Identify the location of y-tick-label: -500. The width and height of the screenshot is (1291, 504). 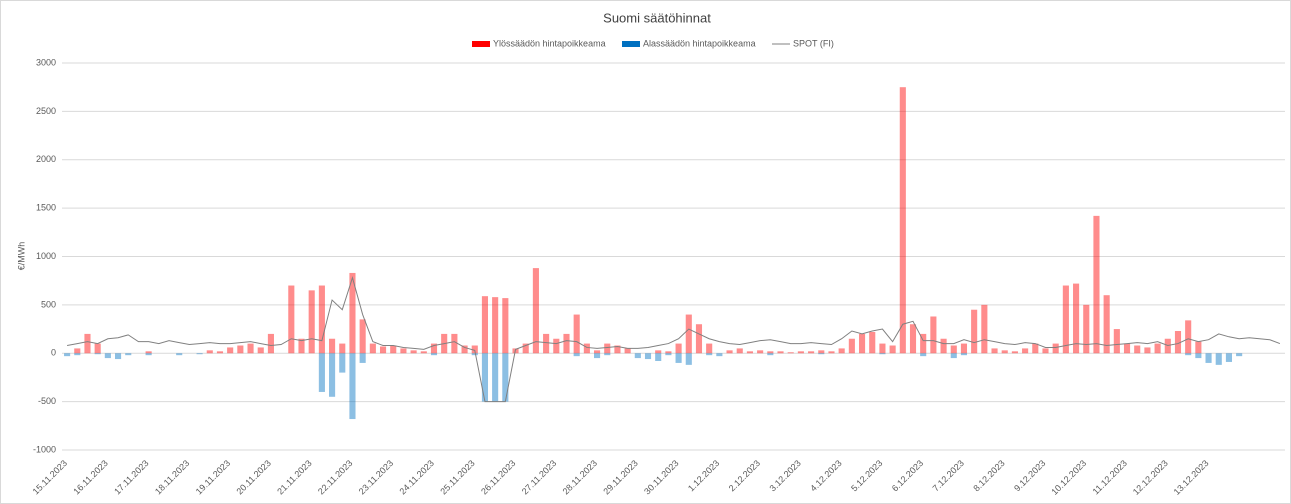
(47, 401).